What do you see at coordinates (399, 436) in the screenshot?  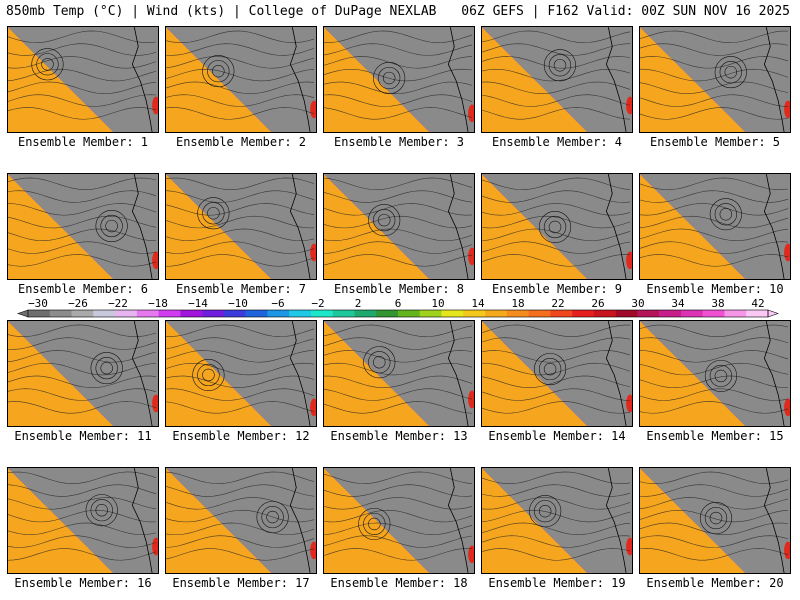 I see `ensemble-member-label: Ensemble Member: 13` at bounding box center [399, 436].